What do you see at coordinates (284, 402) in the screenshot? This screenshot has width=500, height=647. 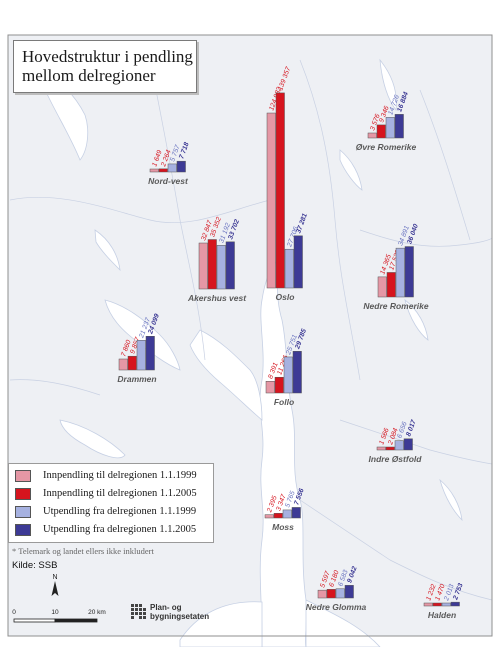 I see `region-name: Follo` at bounding box center [284, 402].